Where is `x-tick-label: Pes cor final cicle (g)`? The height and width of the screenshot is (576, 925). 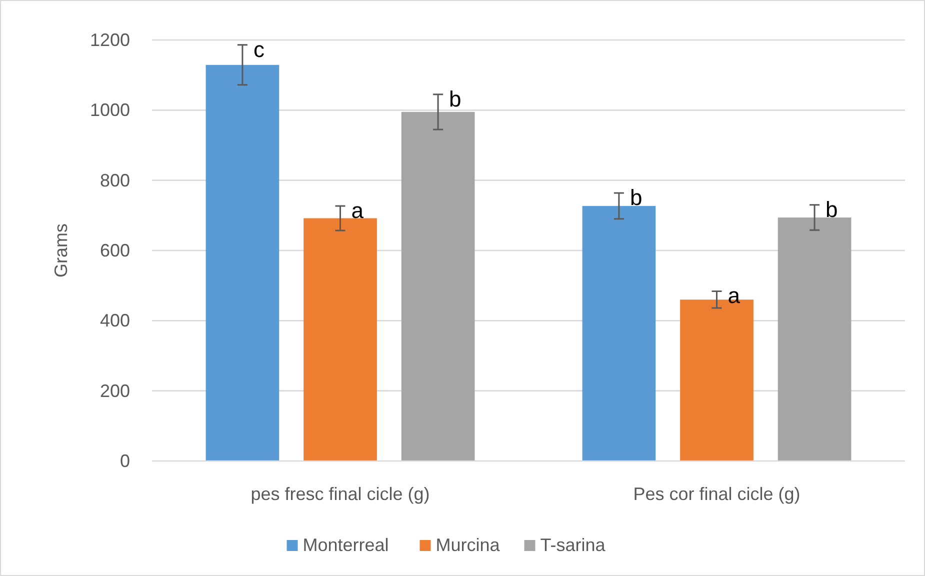
x-tick-label: Pes cor final cicle (g) is located at coordinates (716, 494).